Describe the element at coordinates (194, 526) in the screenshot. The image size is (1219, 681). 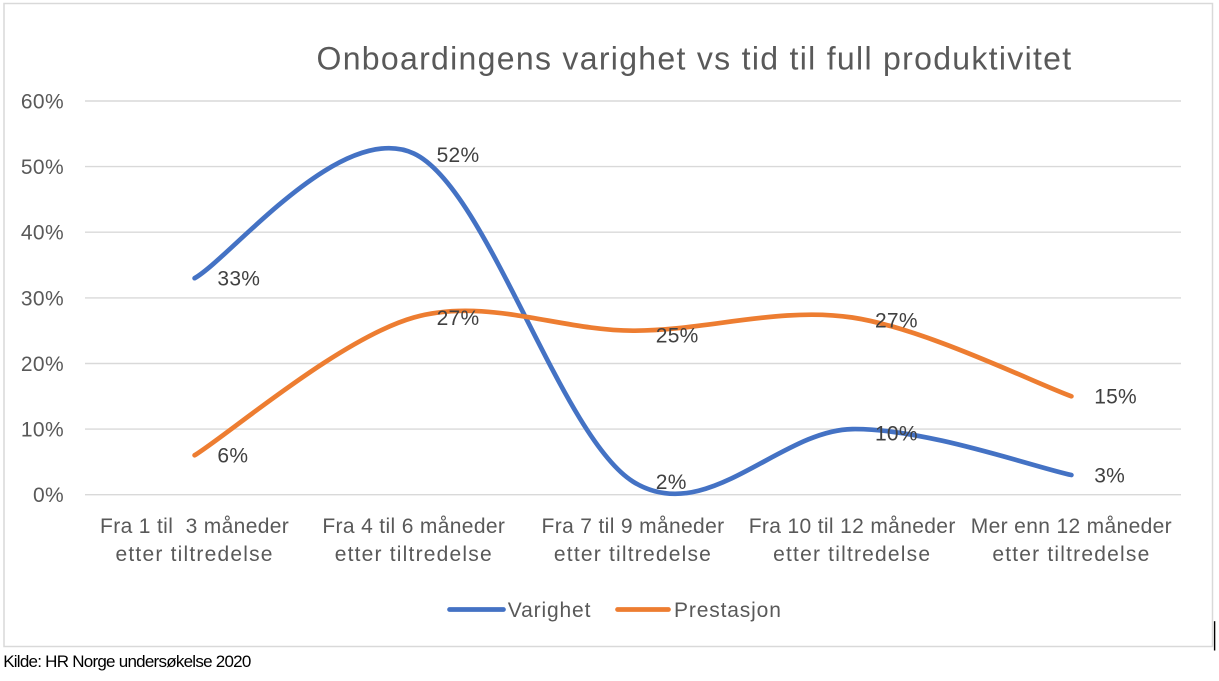
I see `svg-text: Fra 1 til 3 måneder` at that location.